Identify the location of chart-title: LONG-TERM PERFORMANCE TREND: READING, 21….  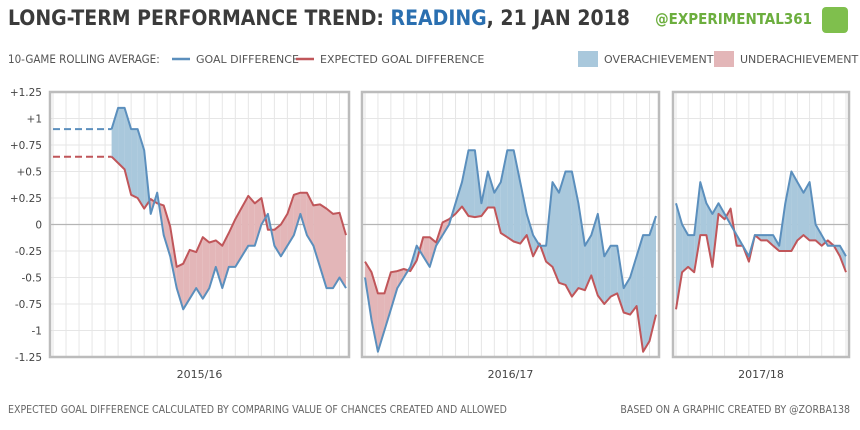
(319, 18).